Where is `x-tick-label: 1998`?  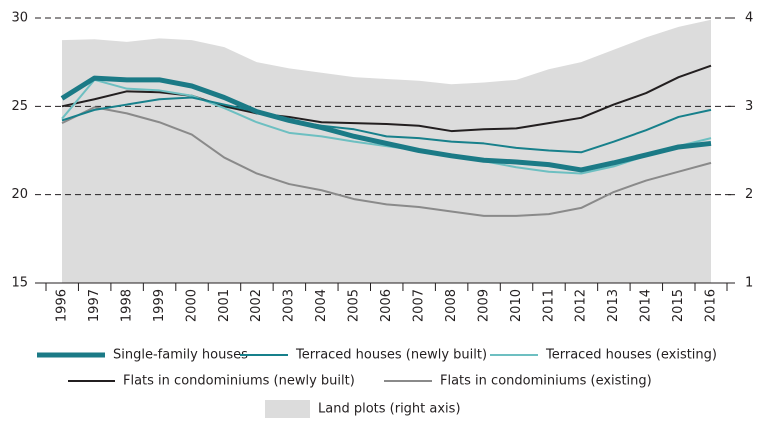 x-tick-label: 1998 is located at coordinates (126, 305).